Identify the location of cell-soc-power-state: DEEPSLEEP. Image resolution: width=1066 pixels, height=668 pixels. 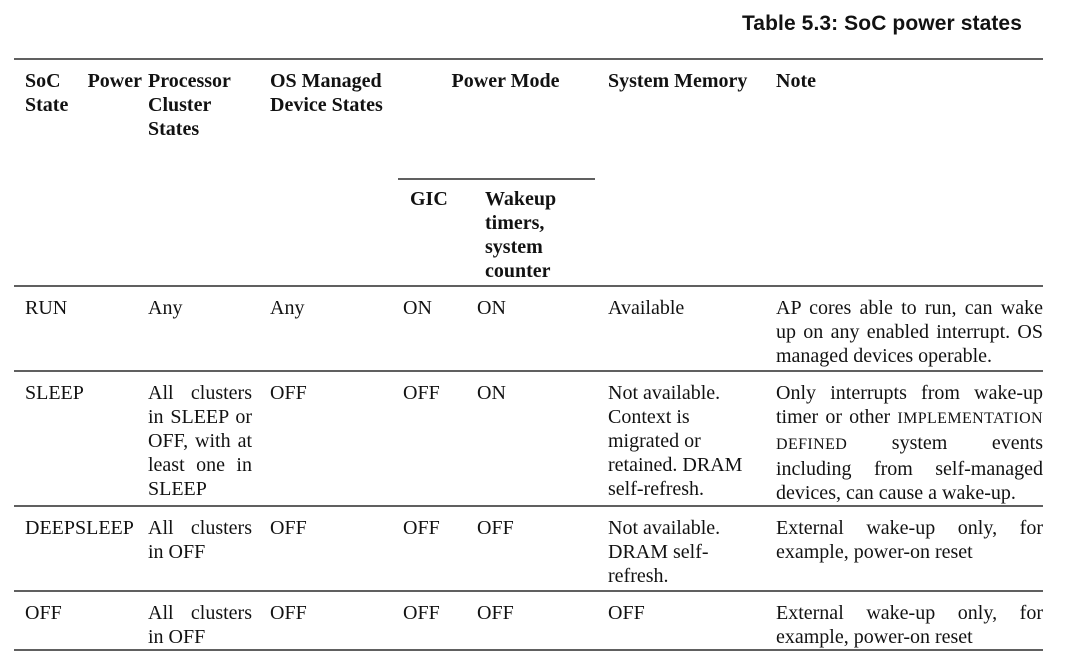
(79, 528).